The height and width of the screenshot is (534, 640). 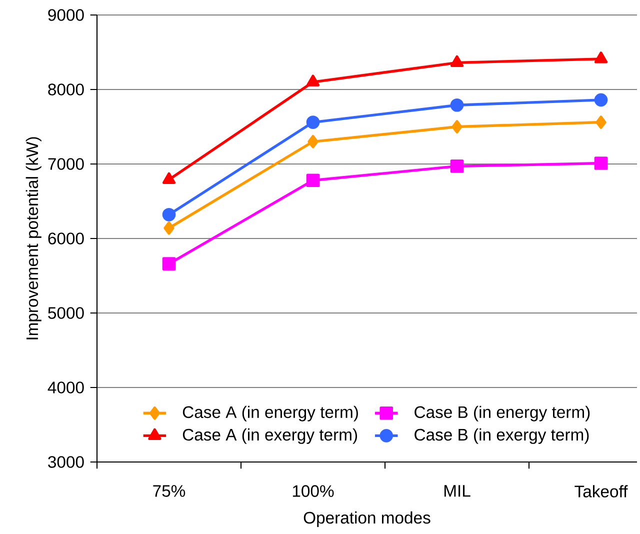 What do you see at coordinates (457, 491) in the screenshot?
I see `x-tick-label: MIL` at bounding box center [457, 491].